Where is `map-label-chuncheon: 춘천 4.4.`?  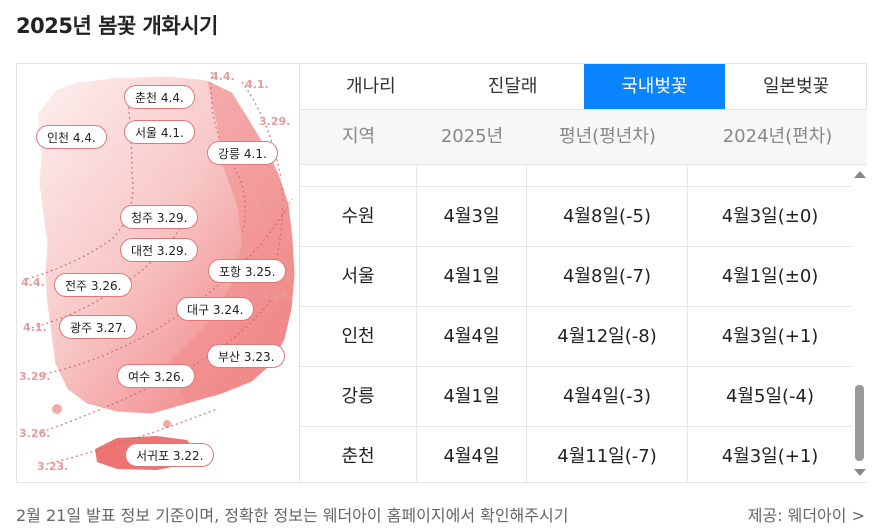
map-label-chuncheon: 춘천 4.4. is located at coordinates (159, 97).